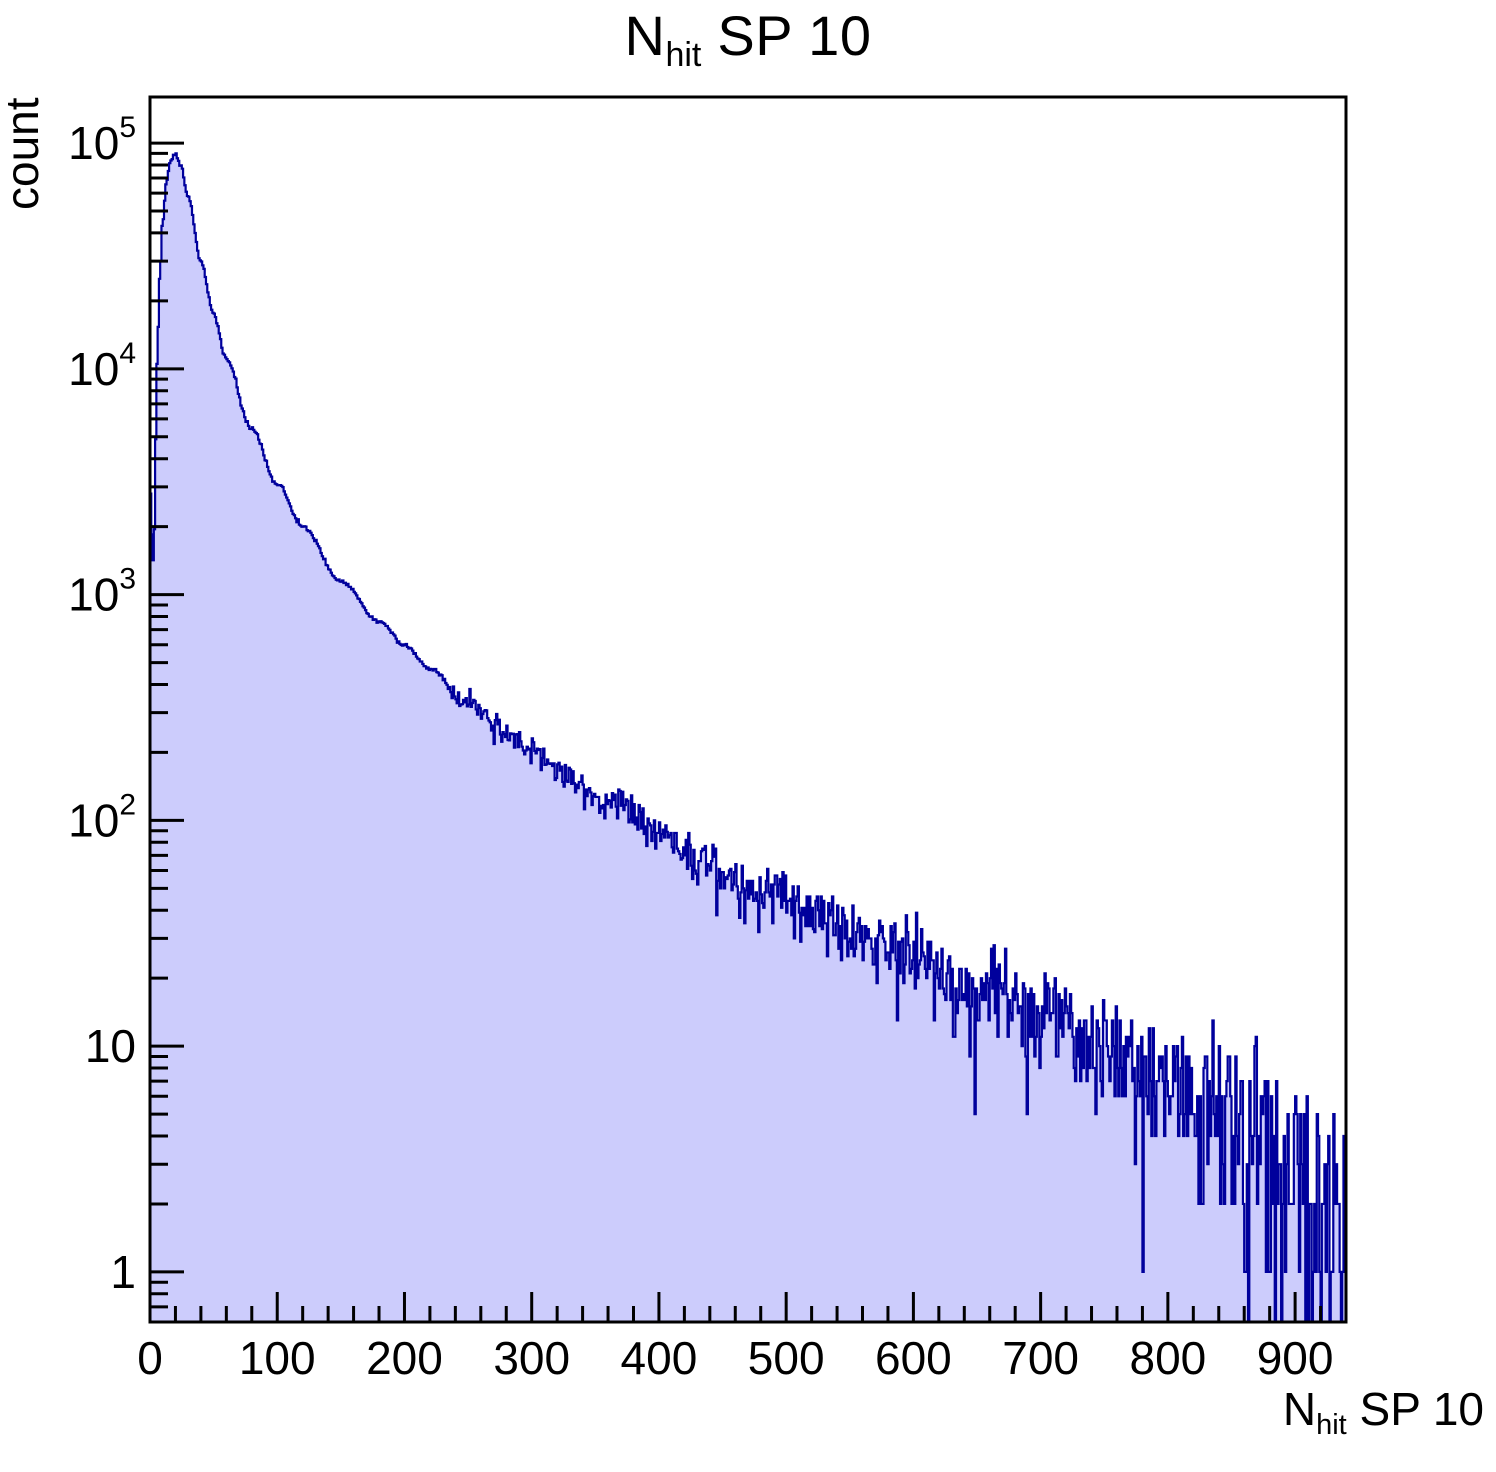  What do you see at coordinates (1415, 1409) in the screenshot?
I see `x-axis-title-rest: SP 10` at bounding box center [1415, 1409].